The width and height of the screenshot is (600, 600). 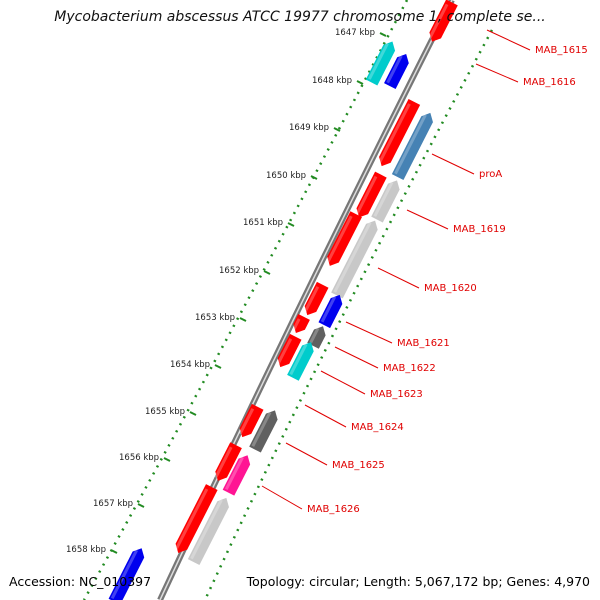 What do you see at coordinates (190, 365) in the screenshot?
I see `tick-label: 1654 kbp` at bounding box center [190, 365].